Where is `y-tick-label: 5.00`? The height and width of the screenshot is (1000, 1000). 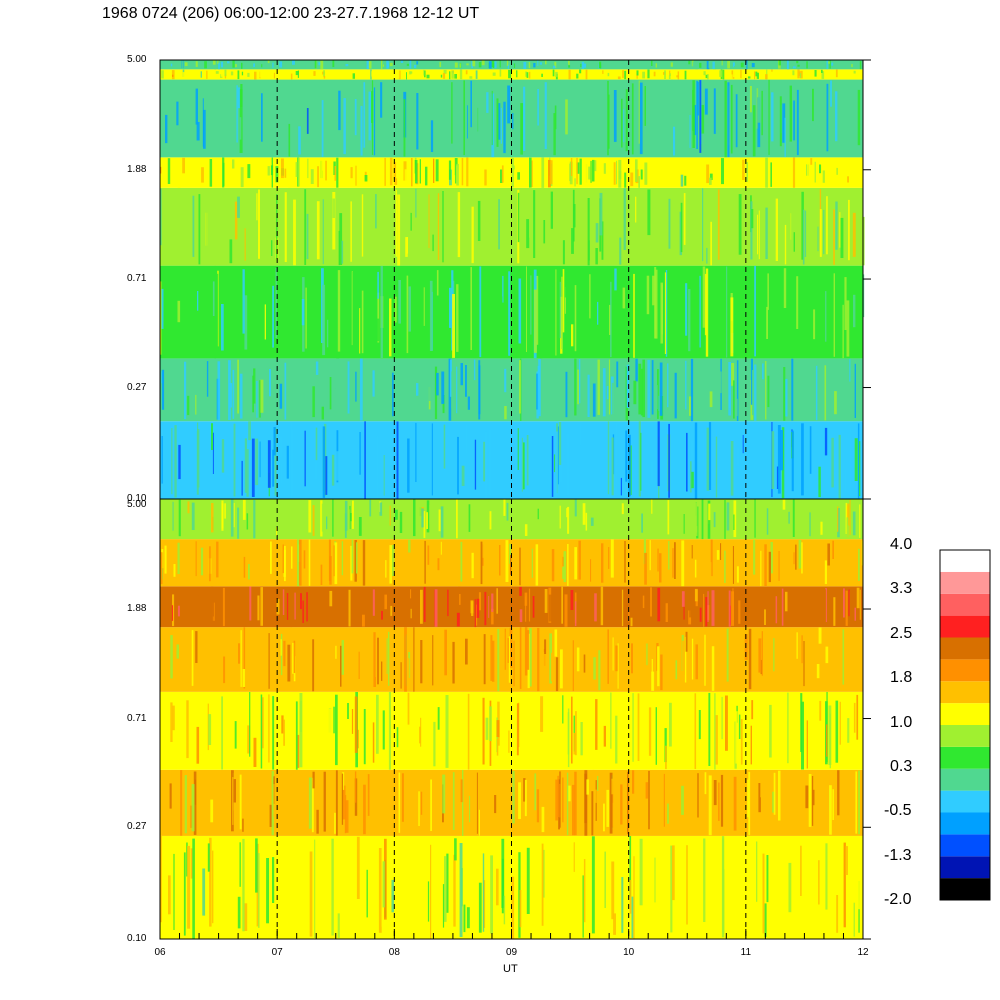 y-tick-label: 5.00 is located at coordinates (137, 504).